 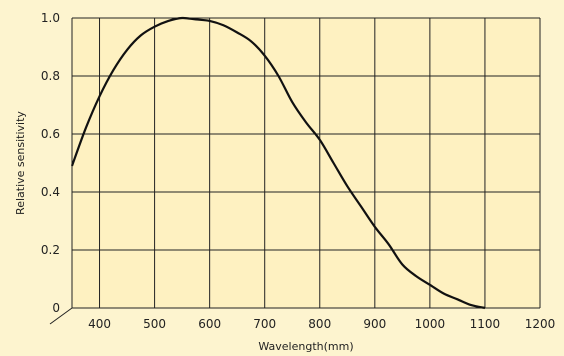 I want to click on y-tick-label: 0, so click(x=56, y=308).